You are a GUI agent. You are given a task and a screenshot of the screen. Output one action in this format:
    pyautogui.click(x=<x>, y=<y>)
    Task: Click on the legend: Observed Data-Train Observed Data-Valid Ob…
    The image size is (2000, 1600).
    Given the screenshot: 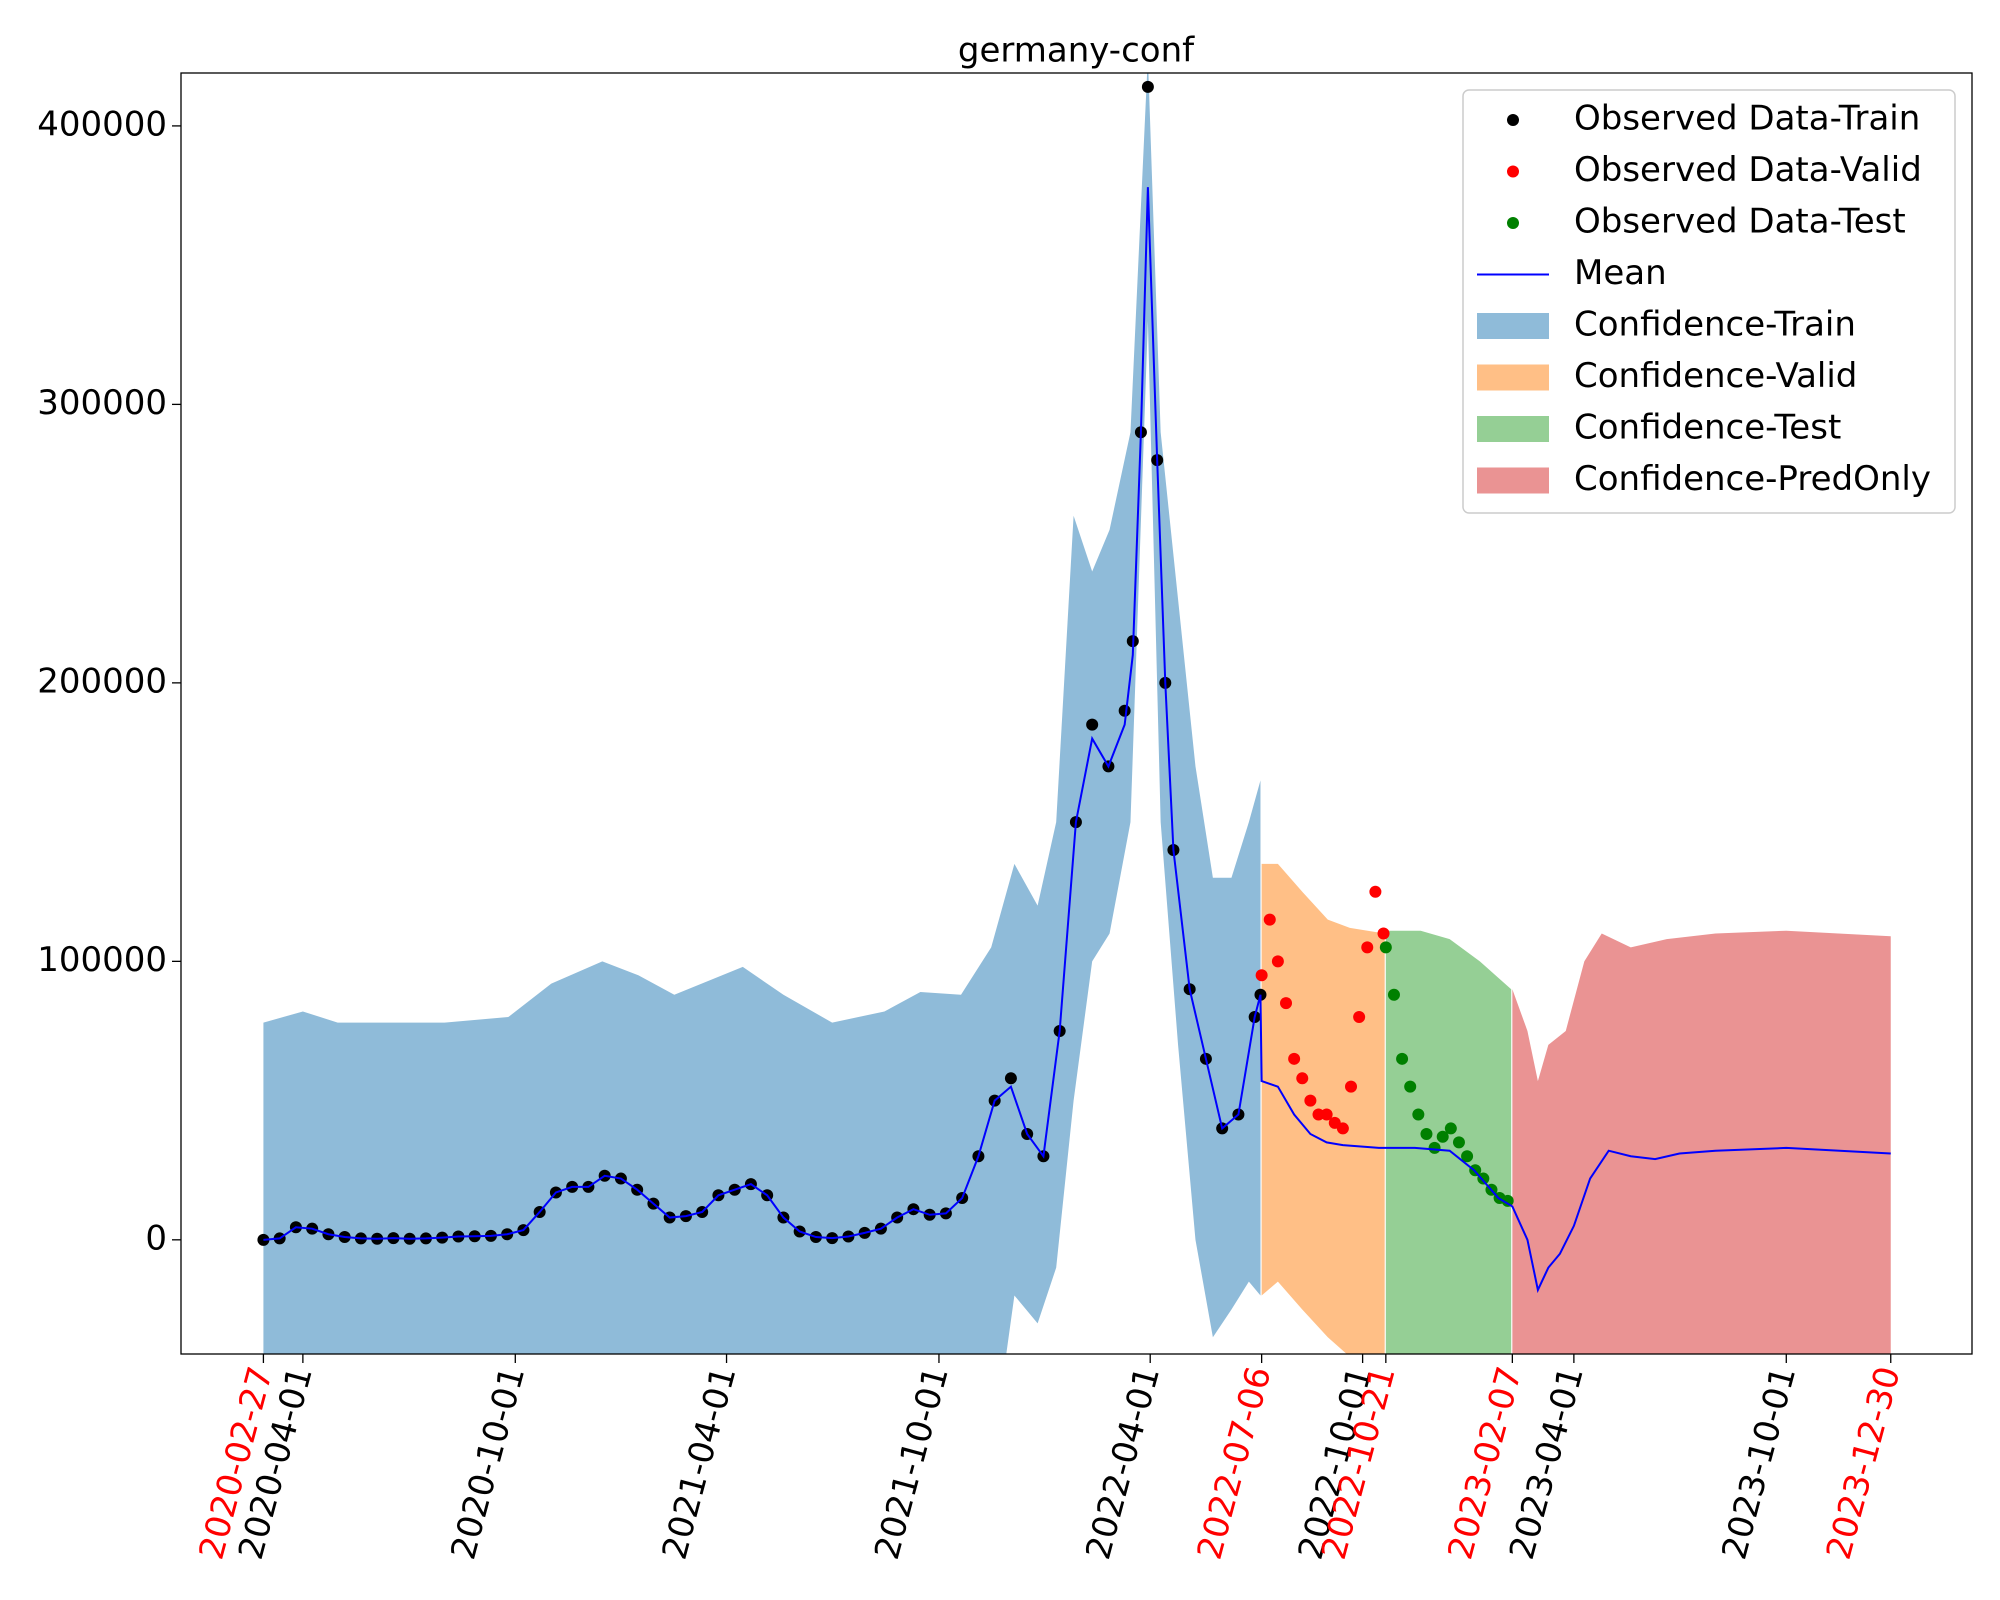 What is the action you would take?
    pyautogui.click(x=1709, y=301)
    